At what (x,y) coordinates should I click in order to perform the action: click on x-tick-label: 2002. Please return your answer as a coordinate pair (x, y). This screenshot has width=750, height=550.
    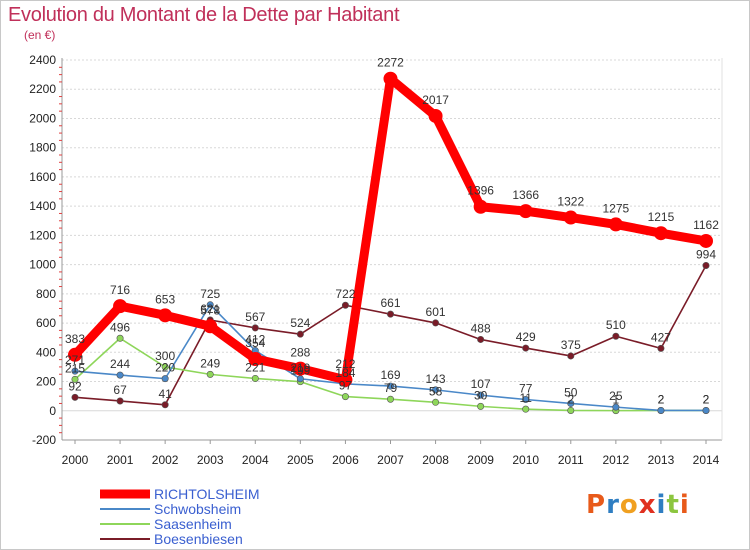
    Looking at the image, I should click on (165, 460).